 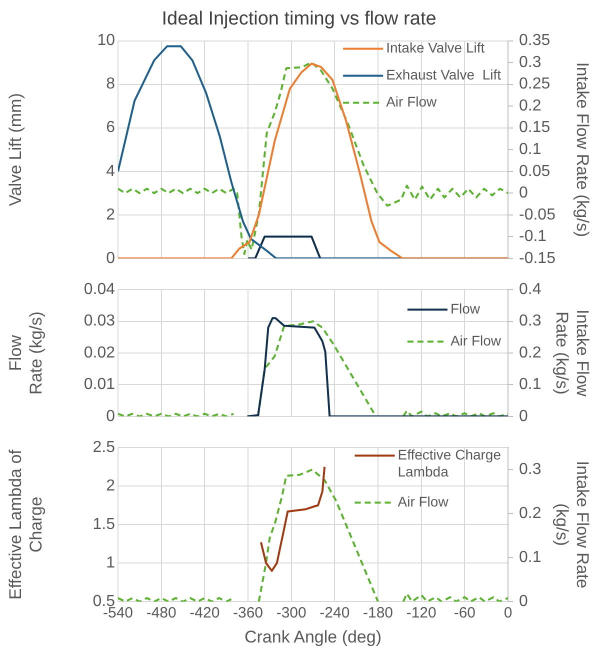 What do you see at coordinates (299, 19) in the screenshot?
I see `chart-title: Ideal Injection timing vs flow rate` at bounding box center [299, 19].